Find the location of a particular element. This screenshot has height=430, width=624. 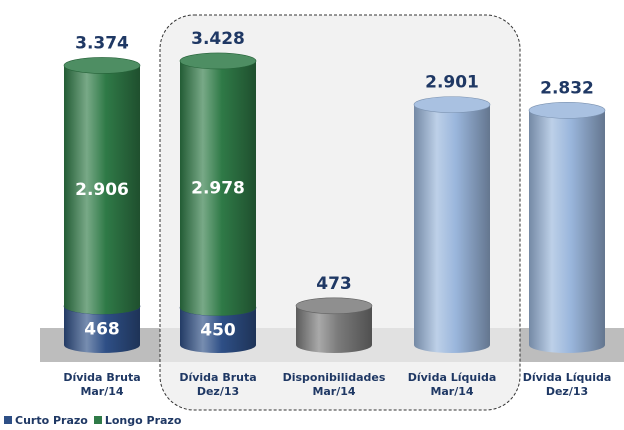

legend-item: Curto Prazo is located at coordinates (46, 420).